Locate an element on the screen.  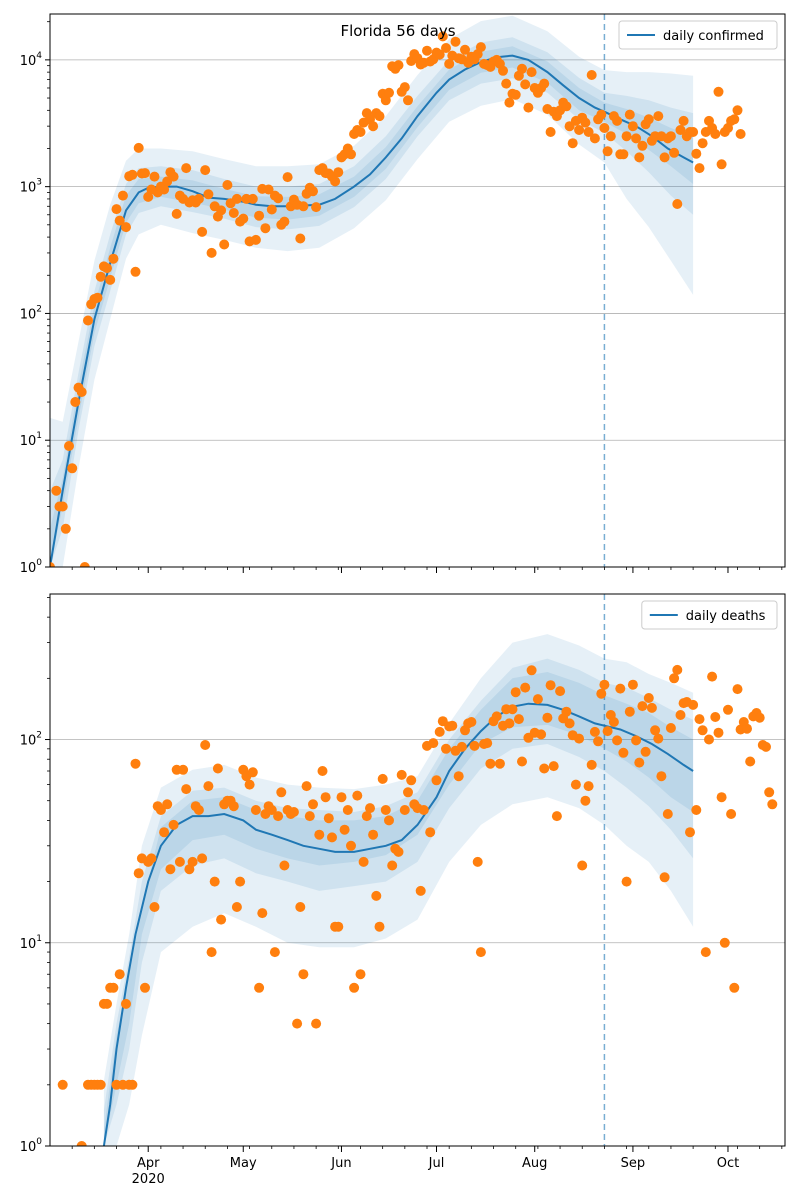
confirmed-legend-label: daily confirmed is located at coordinates (713, 36).